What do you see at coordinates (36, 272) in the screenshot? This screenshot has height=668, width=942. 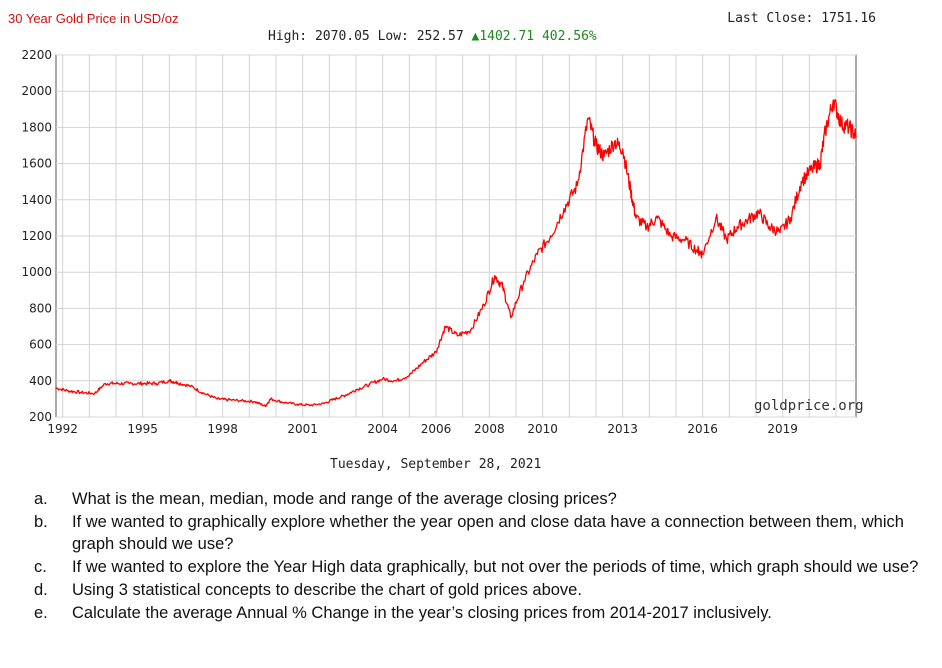 I see `y-tick-label: 1000` at bounding box center [36, 272].